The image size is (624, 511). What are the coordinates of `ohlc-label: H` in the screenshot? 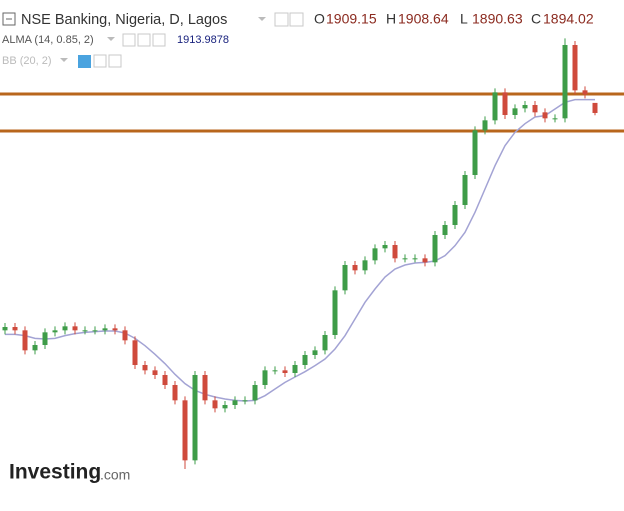 It's located at (391, 19).